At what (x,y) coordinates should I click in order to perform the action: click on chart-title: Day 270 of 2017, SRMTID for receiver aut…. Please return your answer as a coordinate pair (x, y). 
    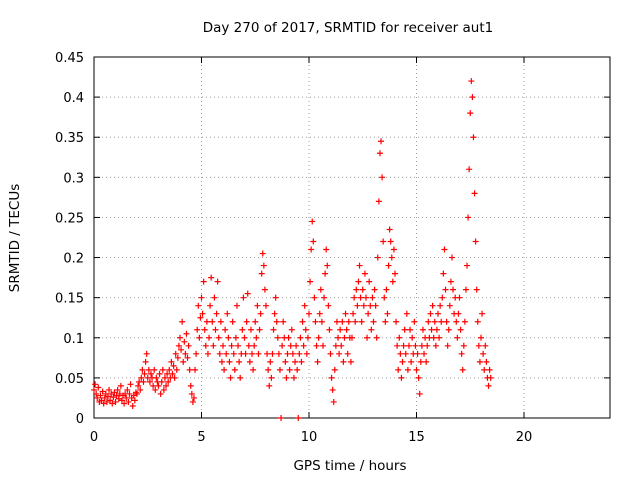
    Looking at the image, I should click on (348, 28).